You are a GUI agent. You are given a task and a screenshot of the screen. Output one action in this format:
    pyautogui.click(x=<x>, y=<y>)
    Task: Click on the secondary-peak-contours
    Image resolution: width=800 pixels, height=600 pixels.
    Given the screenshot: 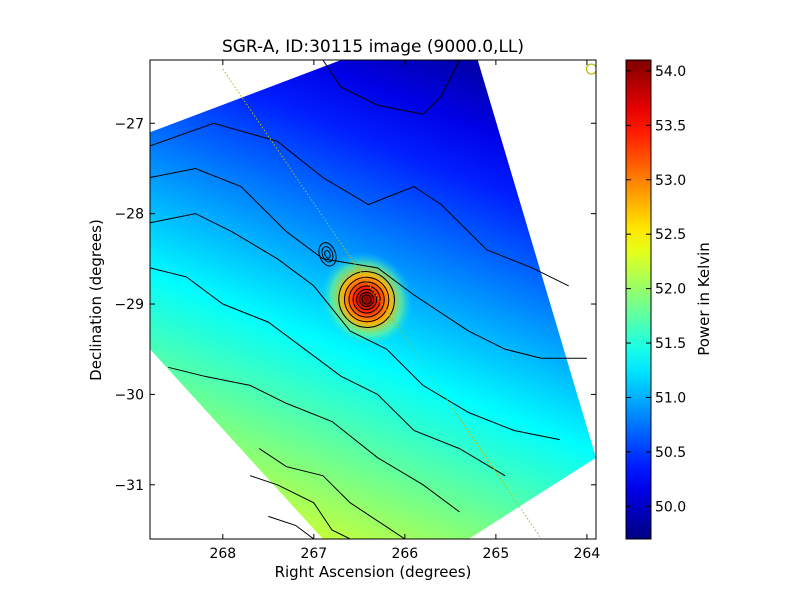 What is the action you would take?
    pyautogui.click(x=327, y=254)
    